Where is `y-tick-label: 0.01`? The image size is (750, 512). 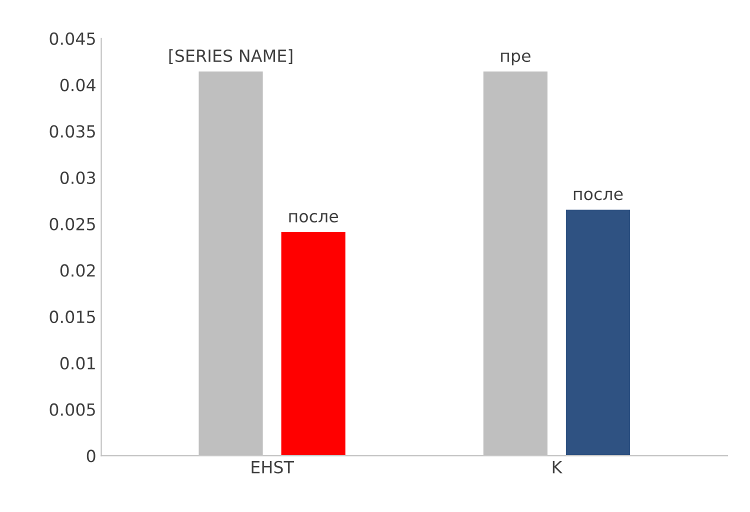 y-tick-label: 0.01 is located at coordinates (77, 363).